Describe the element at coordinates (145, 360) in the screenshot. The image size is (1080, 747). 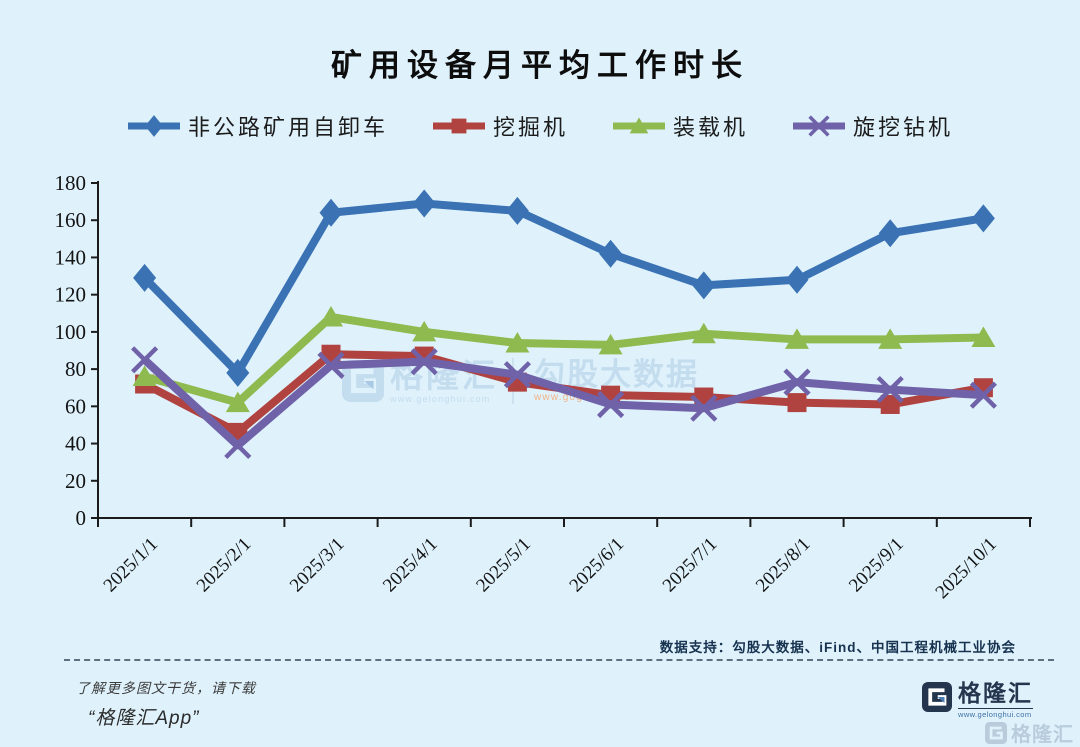
I see `marker-s3-p0` at that location.